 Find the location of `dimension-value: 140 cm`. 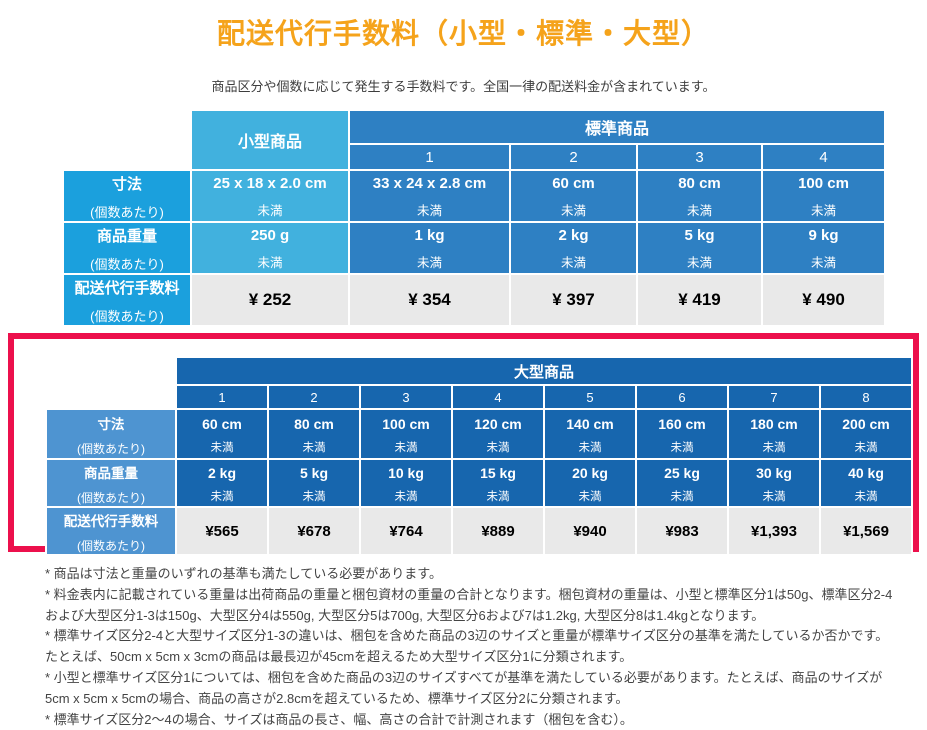

dimension-value: 140 cm is located at coordinates (590, 423).